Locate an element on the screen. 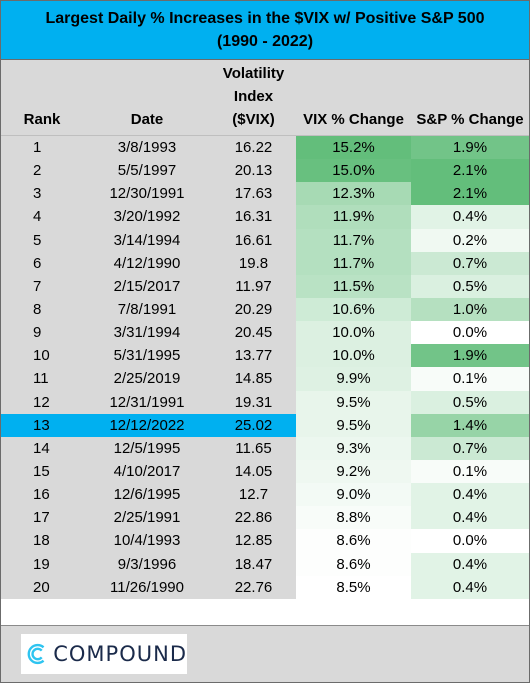 This screenshot has width=530, height=683. table-row: 4 3/20/1992 16.31 11.9% 0.4% is located at coordinates (265, 217).